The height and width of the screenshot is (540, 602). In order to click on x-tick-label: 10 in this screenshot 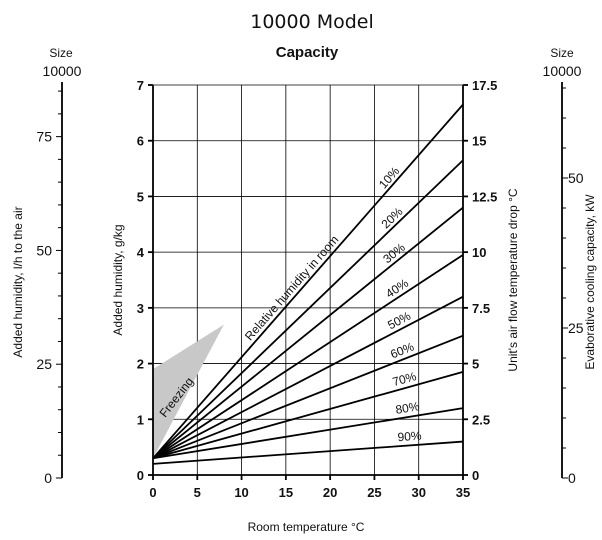, I will do `click(241, 492)`.